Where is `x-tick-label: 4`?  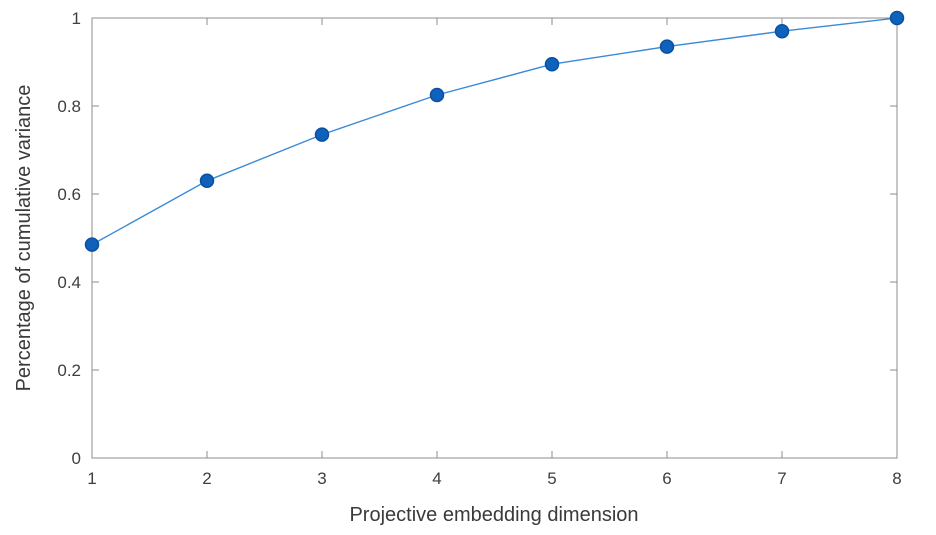 x-tick-label: 4 is located at coordinates (436, 478).